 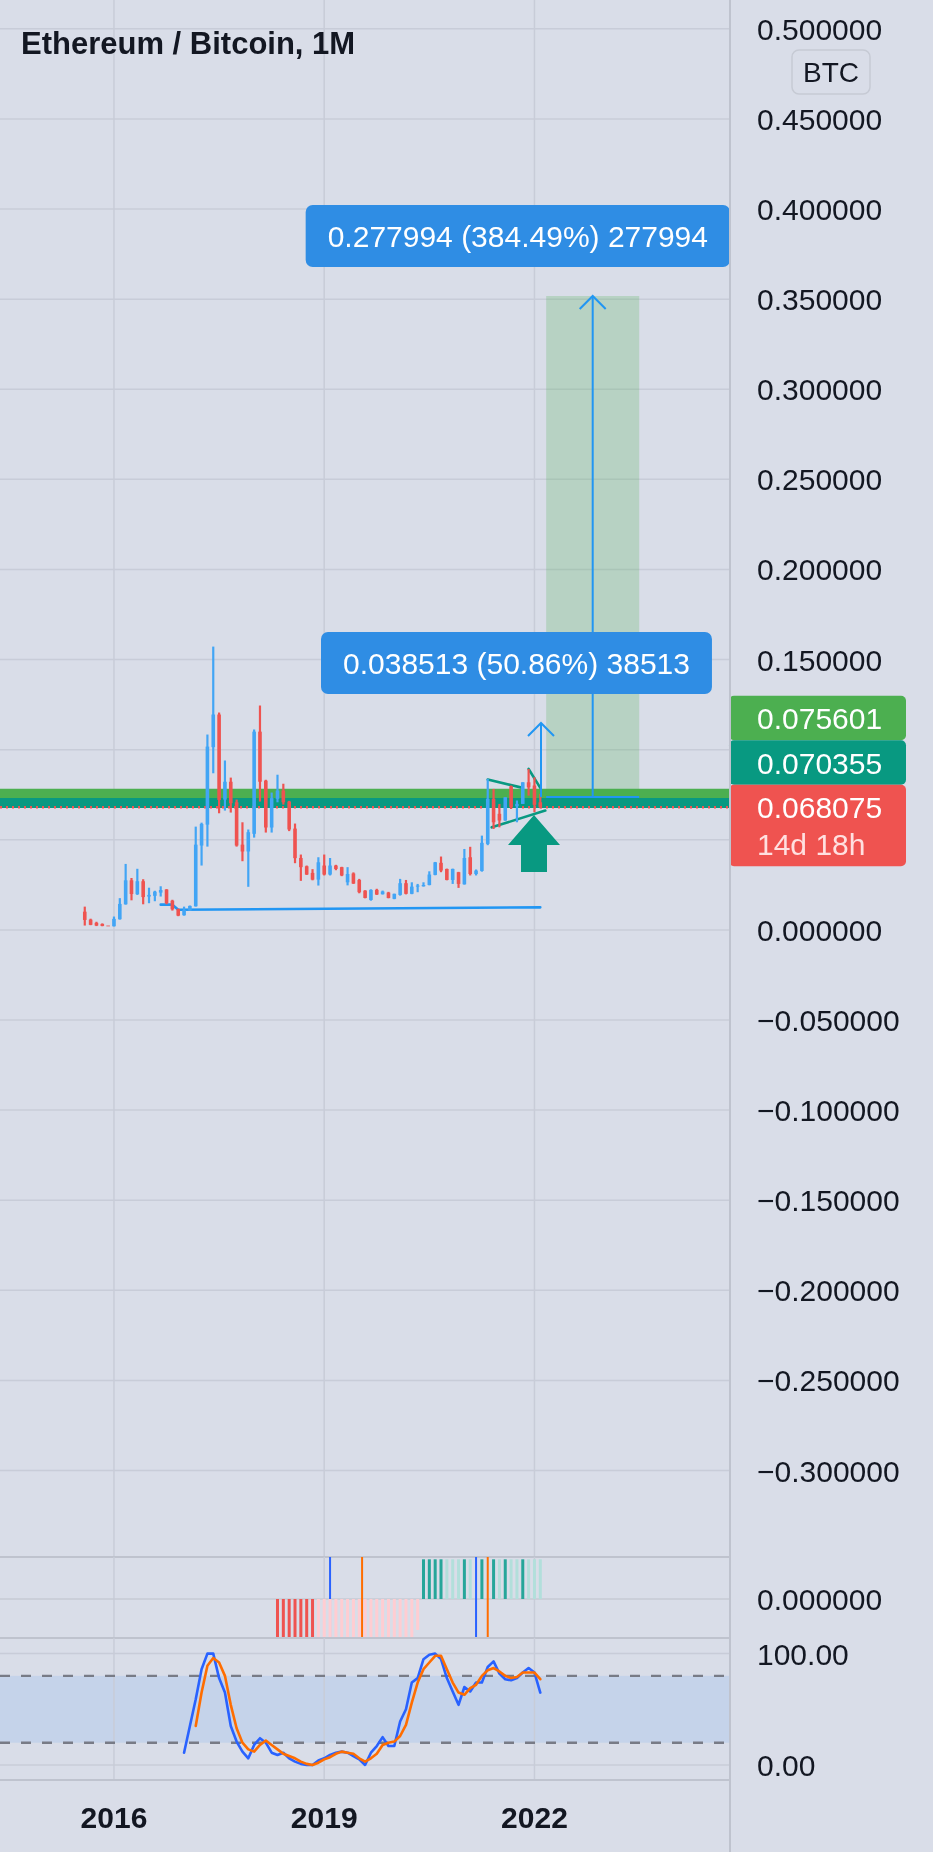 What do you see at coordinates (114, 1817) in the screenshot?
I see `x-tick-label: 2016` at bounding box center [114, 1817].